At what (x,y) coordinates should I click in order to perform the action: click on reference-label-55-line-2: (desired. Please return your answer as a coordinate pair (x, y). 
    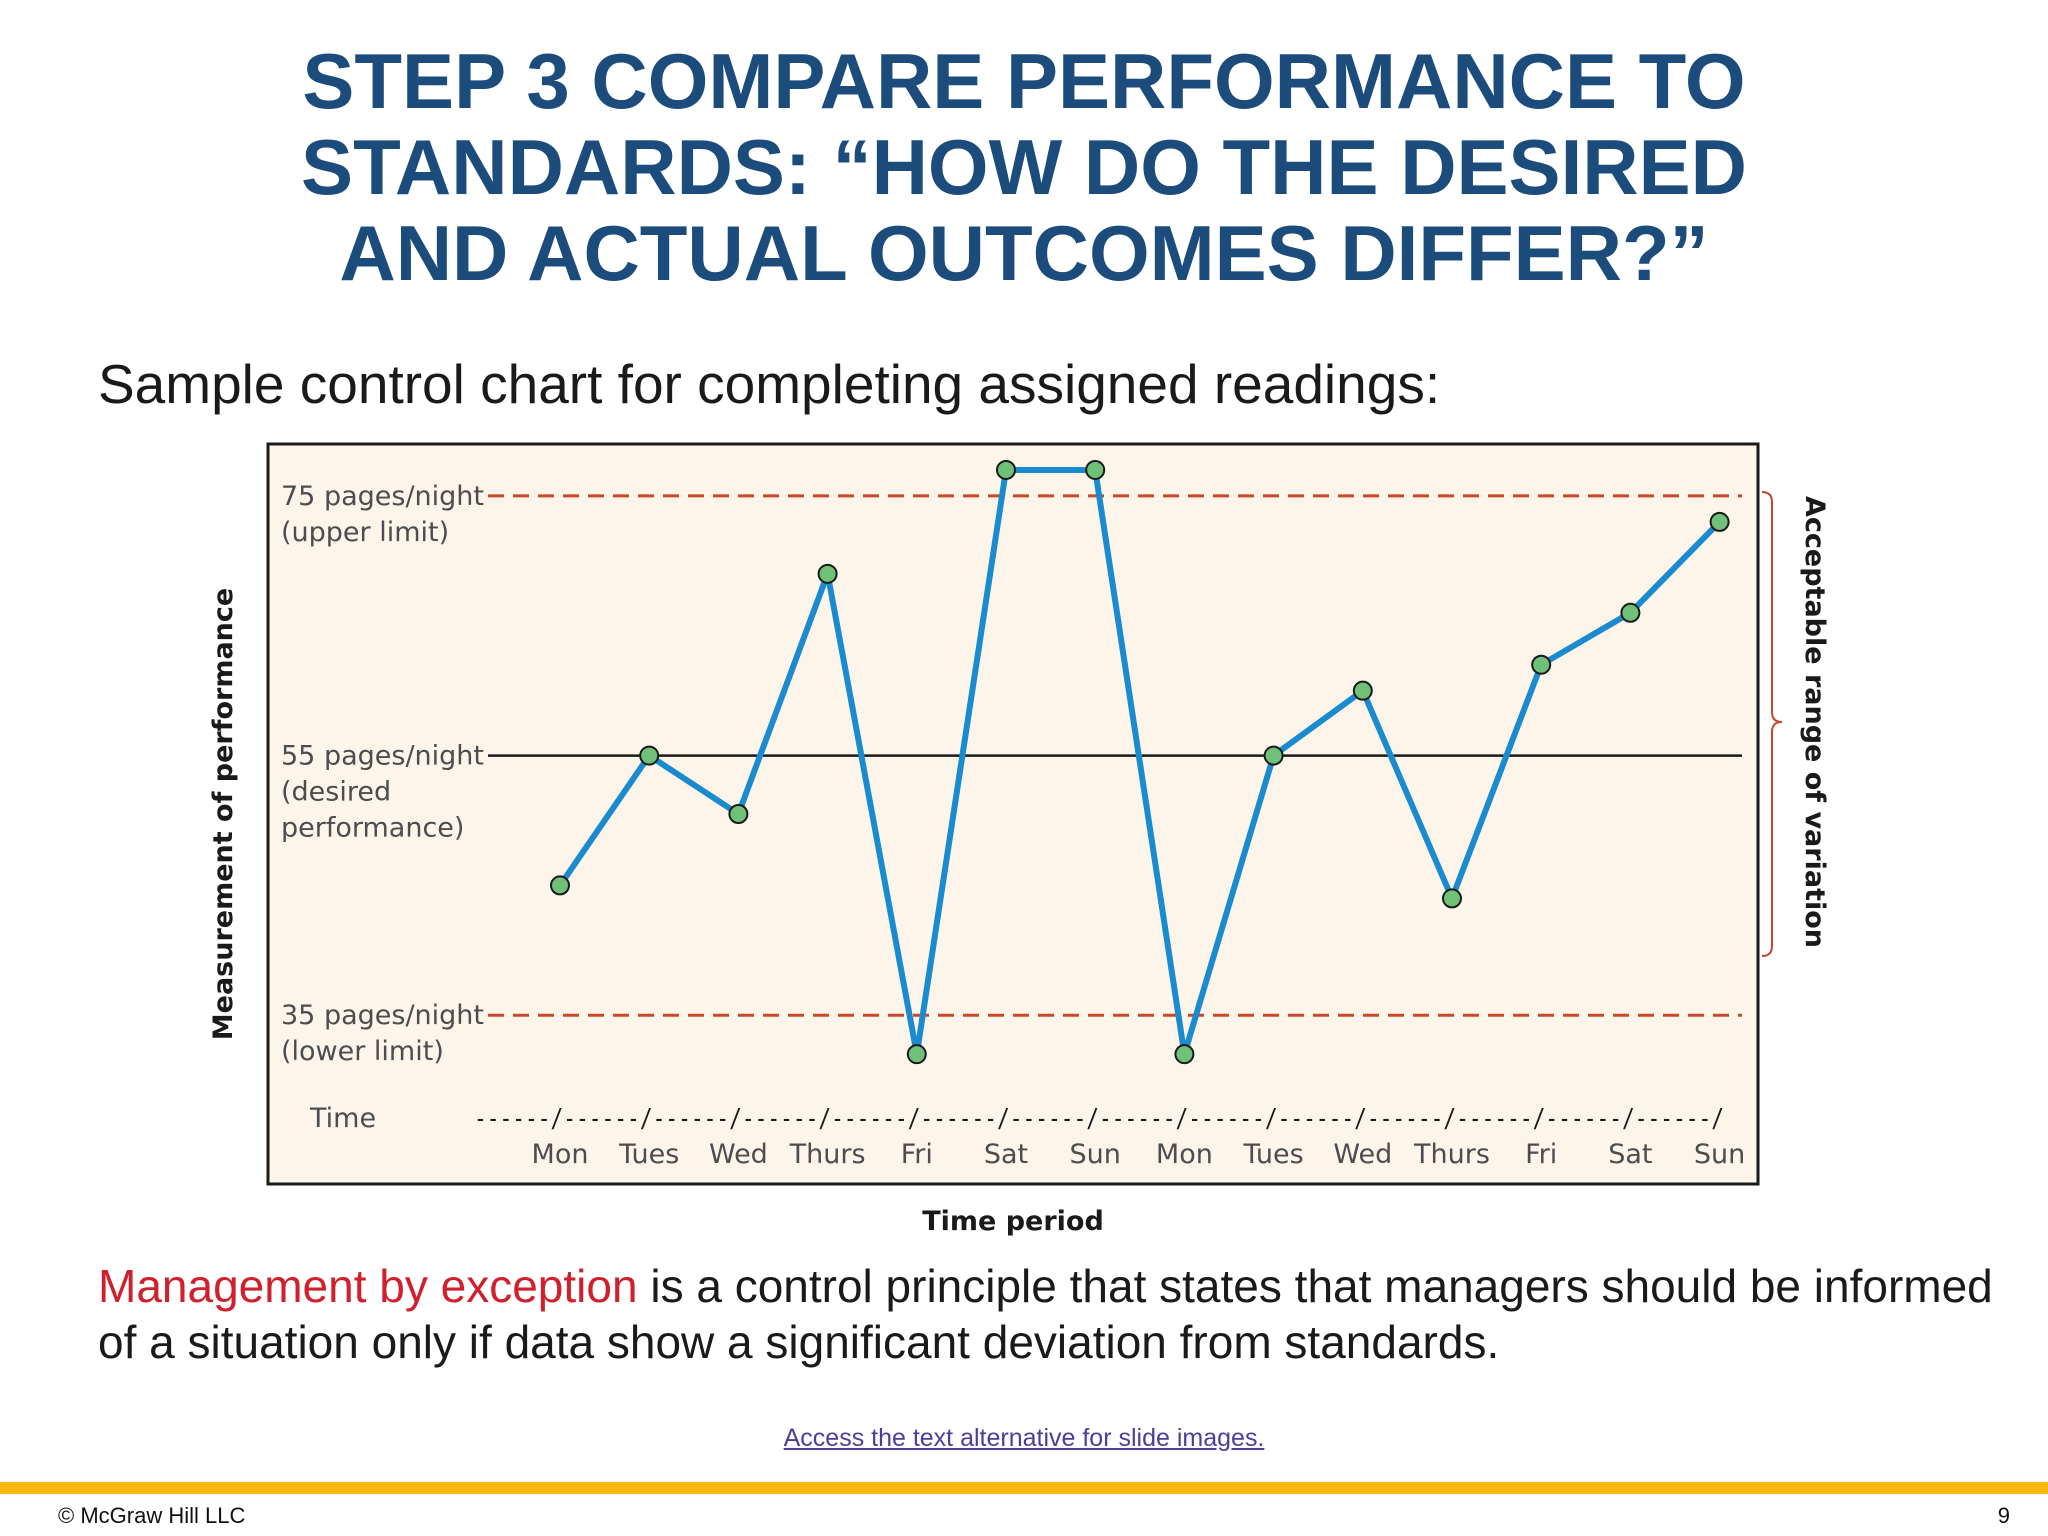
    Looking at the image, I should click on (336, 792).